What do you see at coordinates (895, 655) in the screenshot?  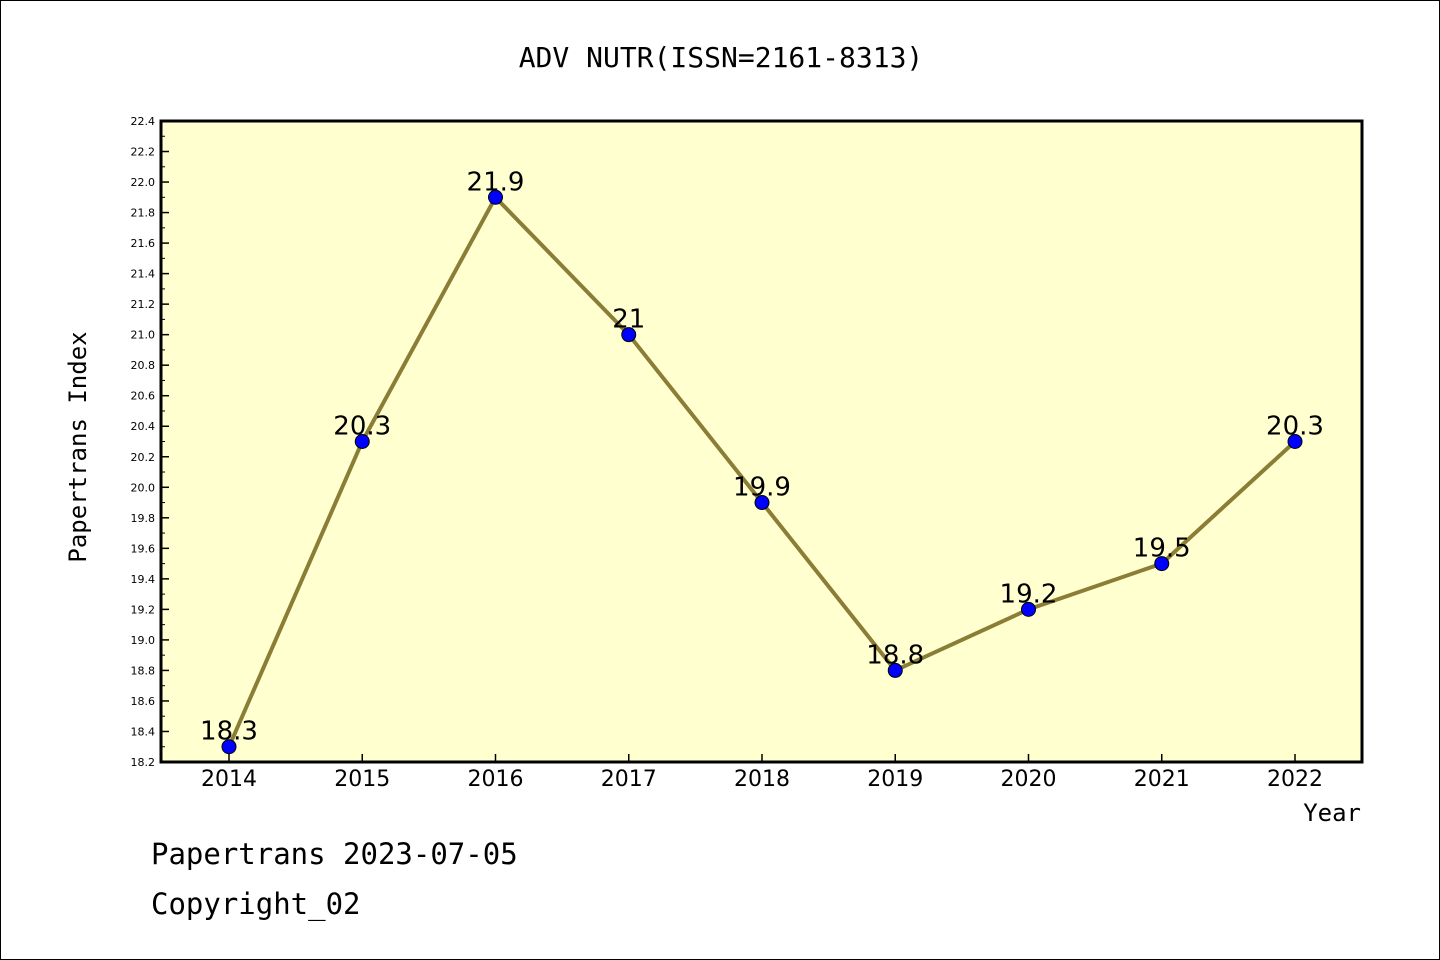 I see `data-label: 18.8` at bounding box center [895, 655].